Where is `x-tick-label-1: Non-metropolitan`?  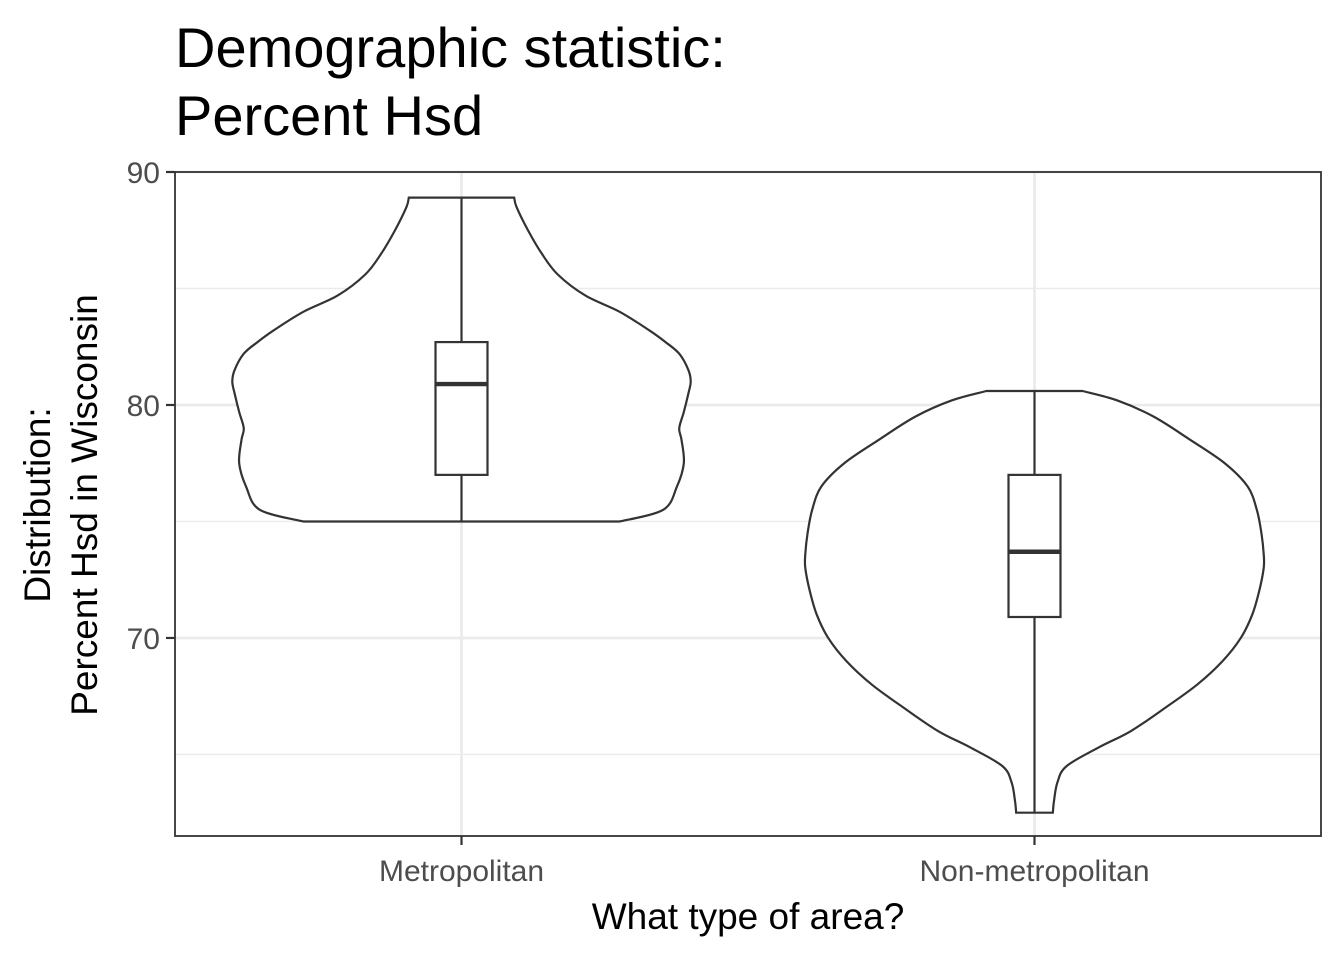
x-tick-label-1: Non-metropolitan is located at coordinates (1034, 871).